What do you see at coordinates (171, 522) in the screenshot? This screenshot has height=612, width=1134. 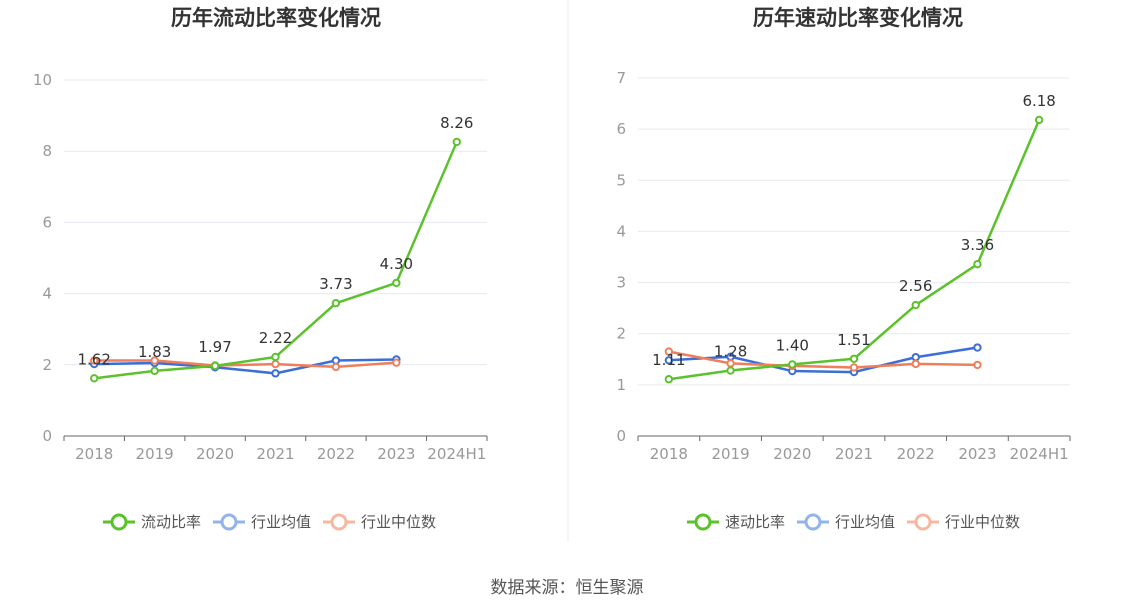 I see `legend-label: 流动比率` at bounding box center [171, 522].